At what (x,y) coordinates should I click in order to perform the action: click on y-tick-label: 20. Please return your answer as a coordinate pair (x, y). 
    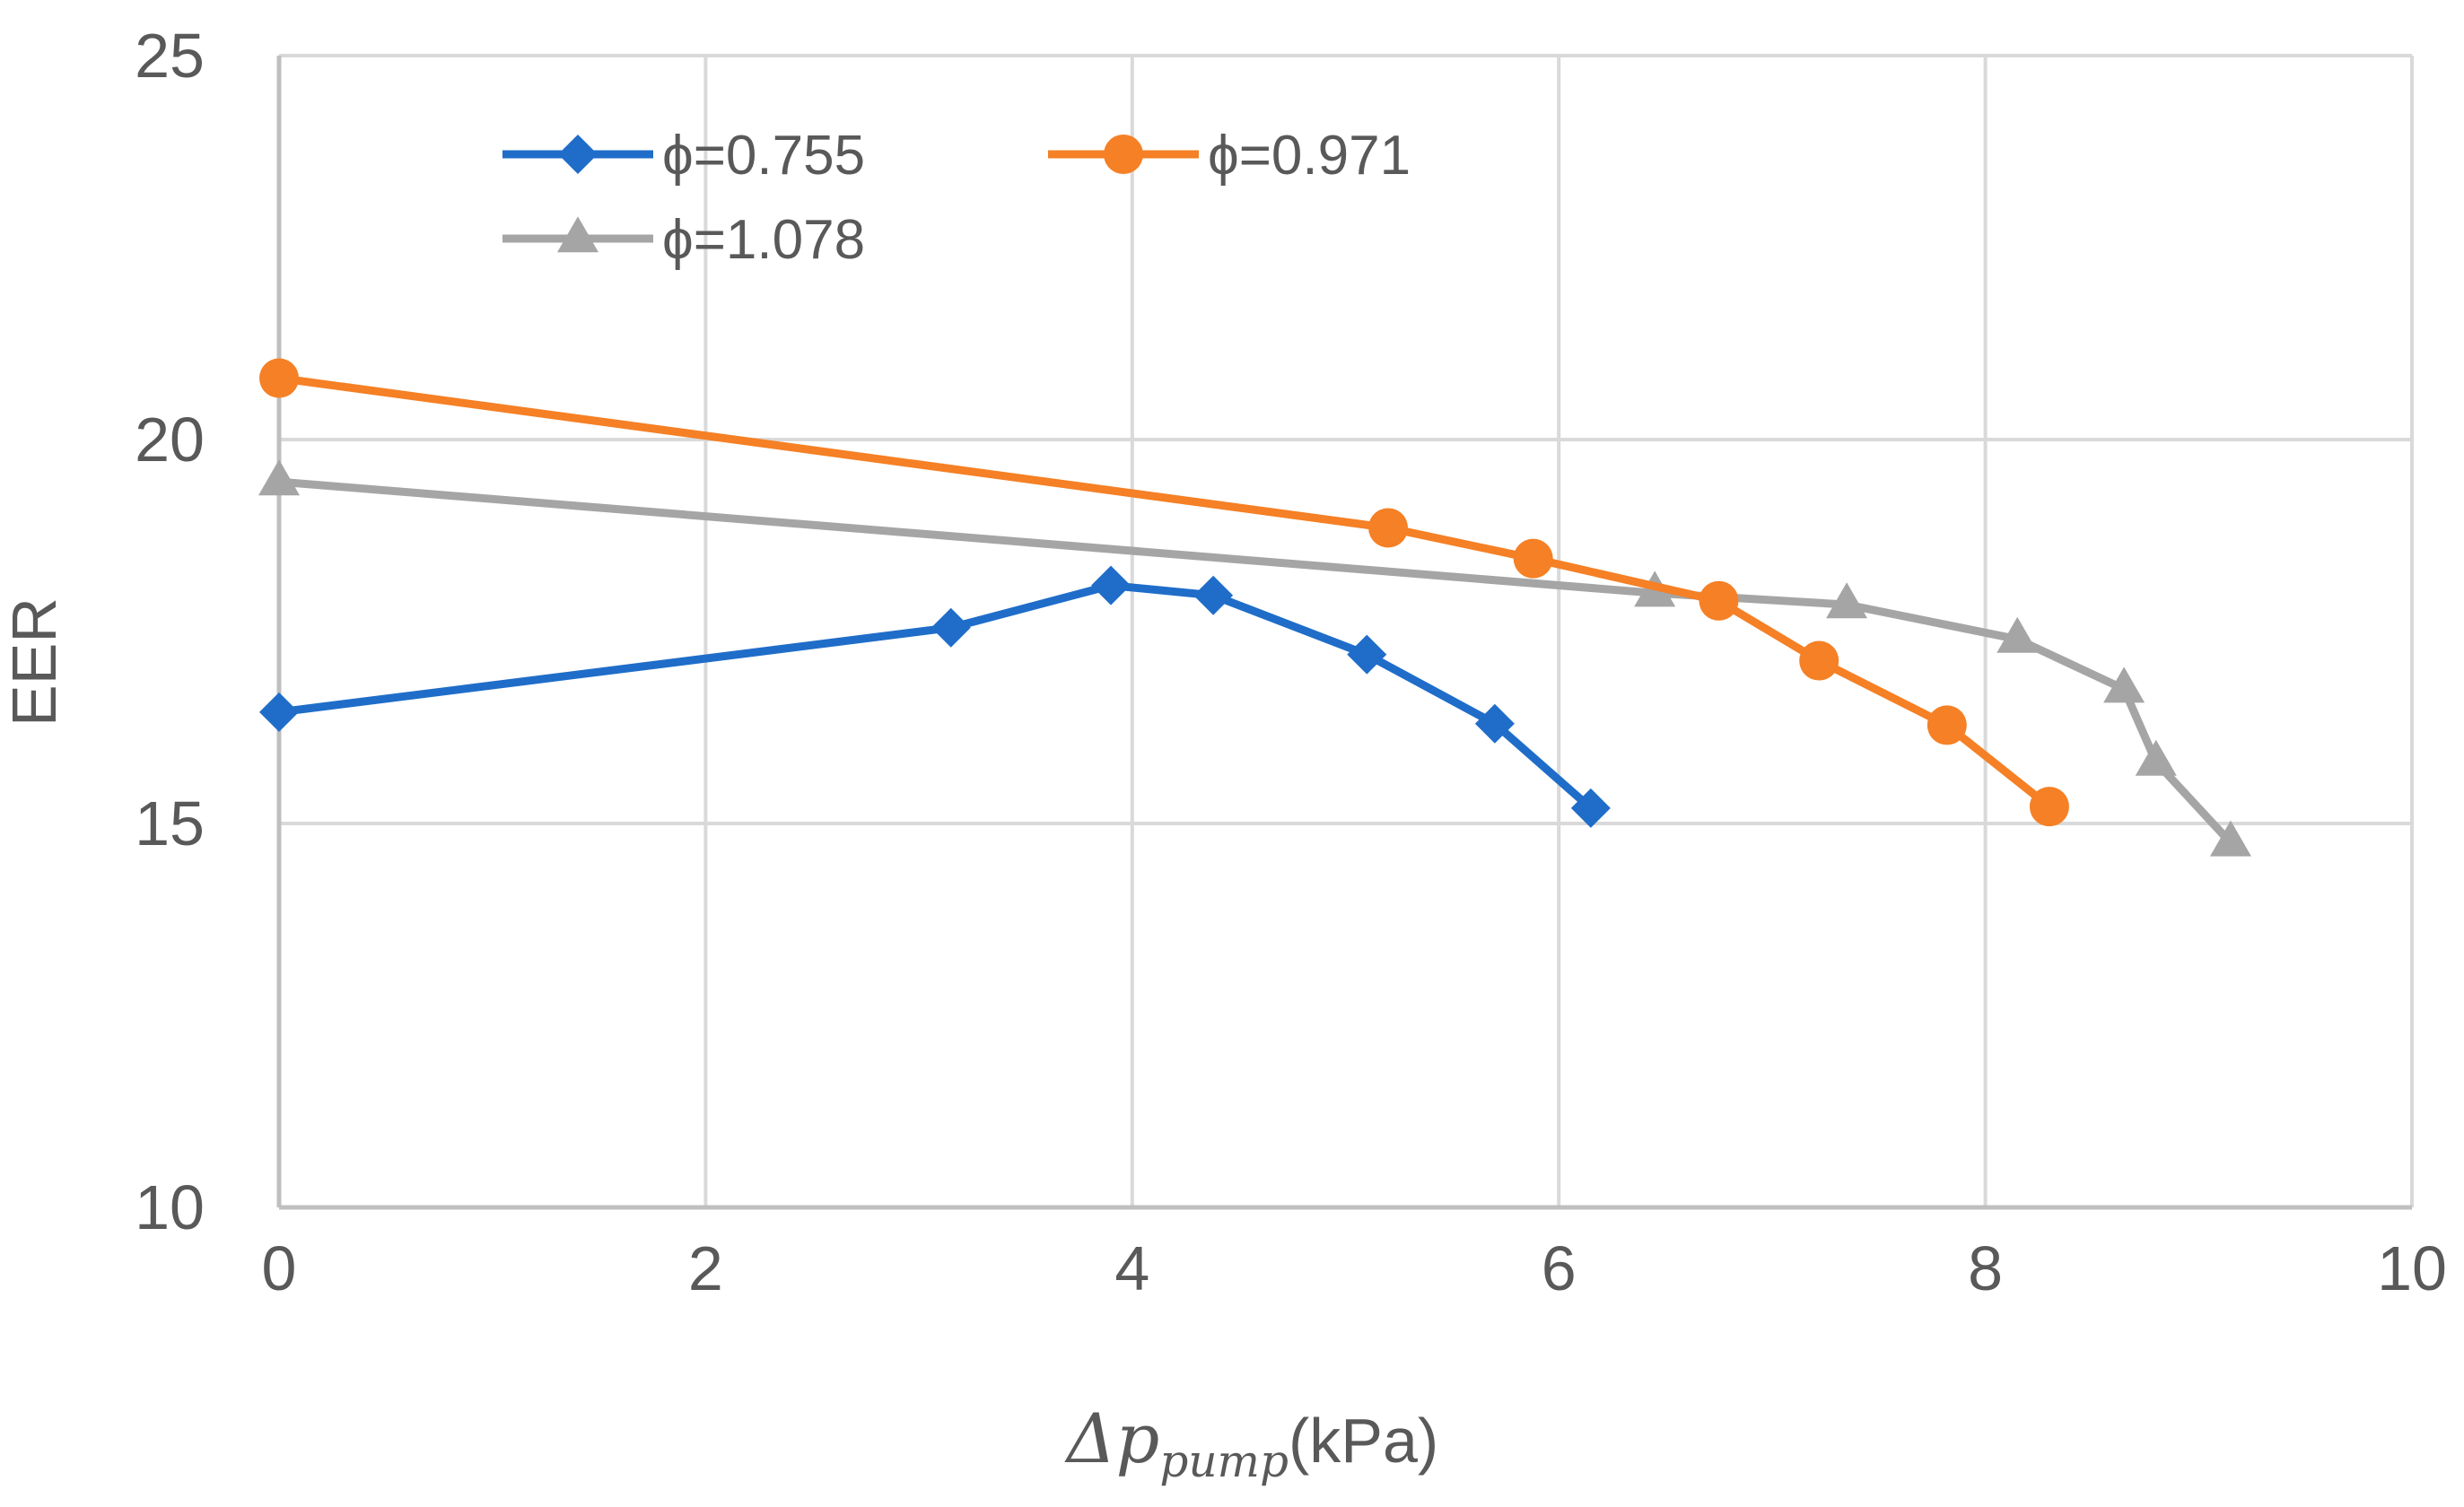
    Looking at the image, I should click on (170, 440).